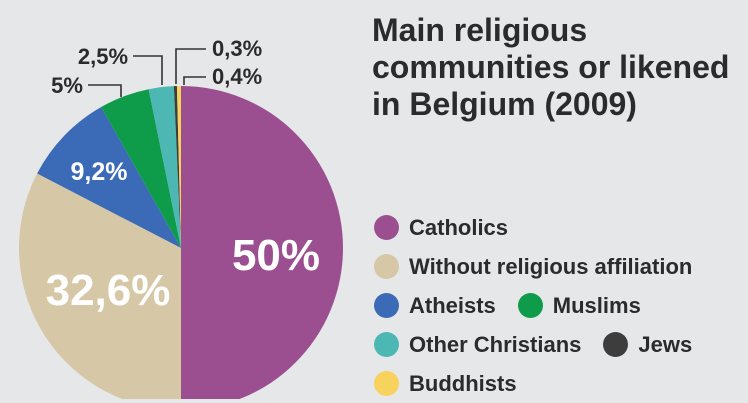 The height and width of the screenshot is (403, 748). What do you see at coordinates (141, 168) in the screenshot?
I see `pie-slice-muslims` at bounding box center [141, 168].